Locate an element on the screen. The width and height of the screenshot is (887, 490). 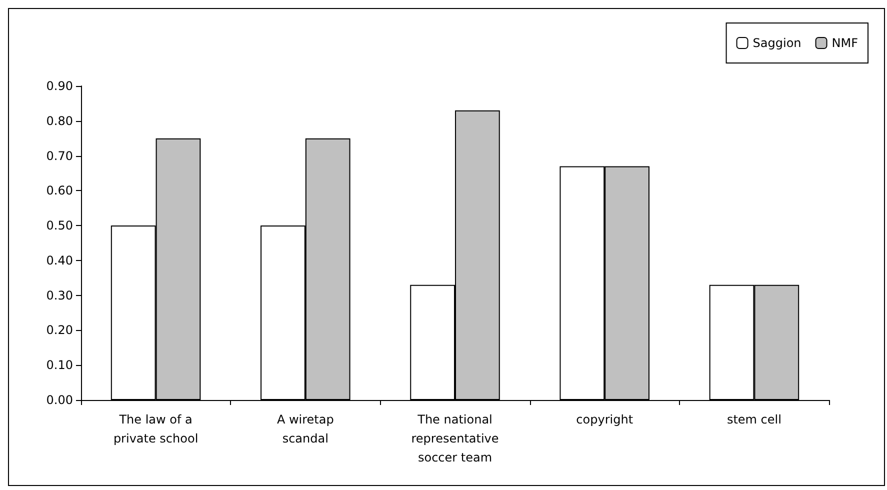
y-tick-label: 0.90 is located at coordinates (59, 86).